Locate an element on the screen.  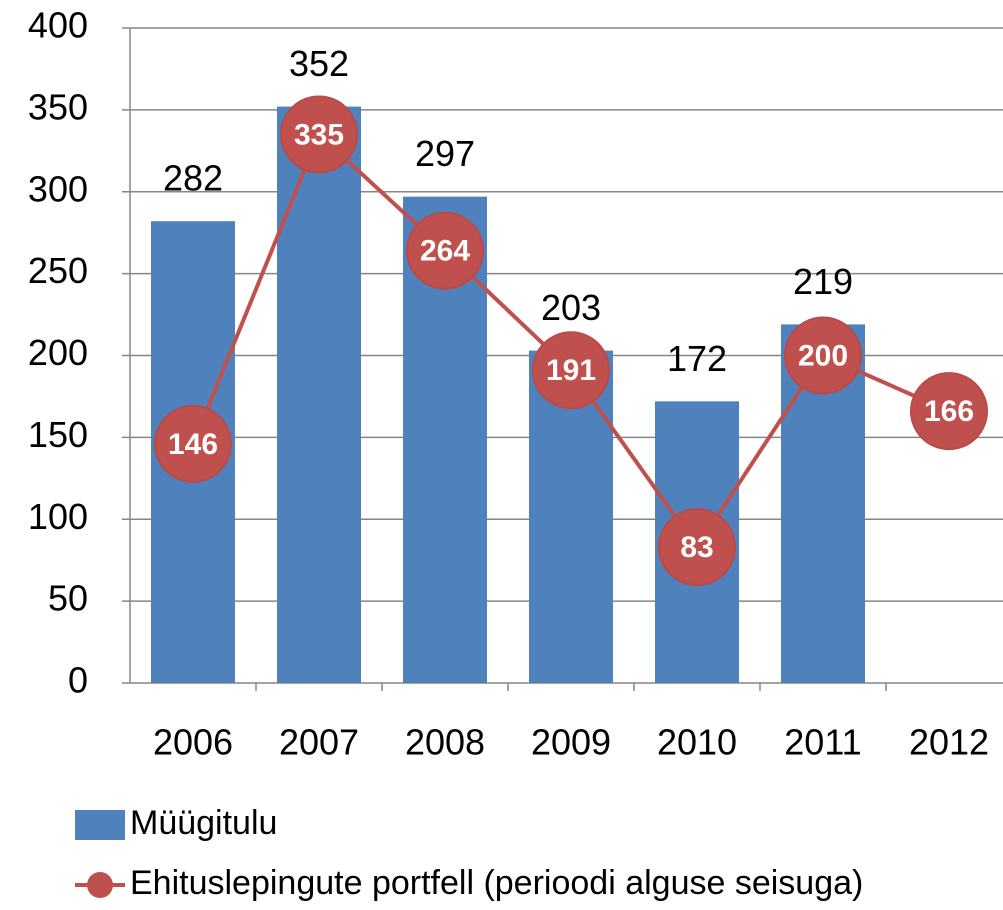
line-value-label: 335 is located at coordinates (319, 134).